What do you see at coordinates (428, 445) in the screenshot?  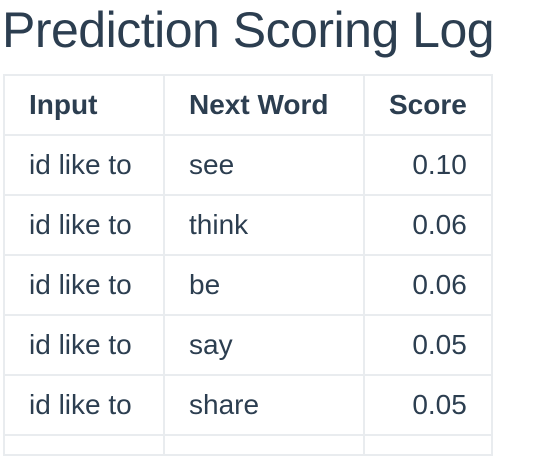 I see `cell-score-empty` at bounding box center [428, 445].